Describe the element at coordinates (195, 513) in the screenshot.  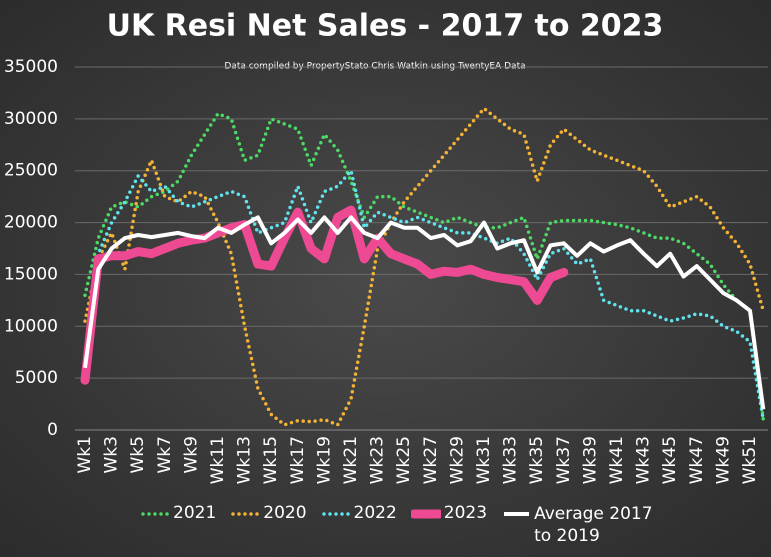
I see `legend-label: 2021` at that location.